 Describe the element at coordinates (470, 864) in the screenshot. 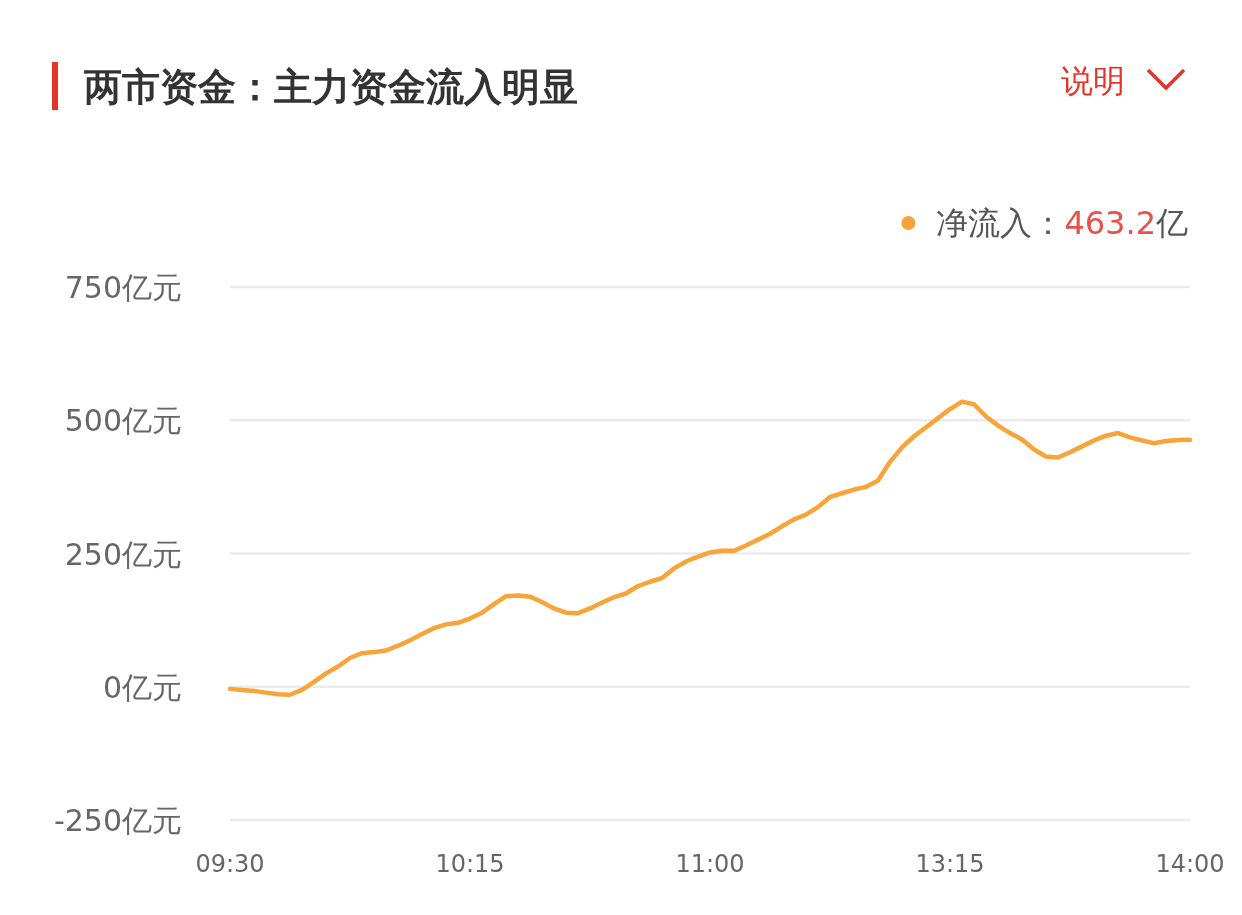

I see `x-tick-label: 10:15` at that location.